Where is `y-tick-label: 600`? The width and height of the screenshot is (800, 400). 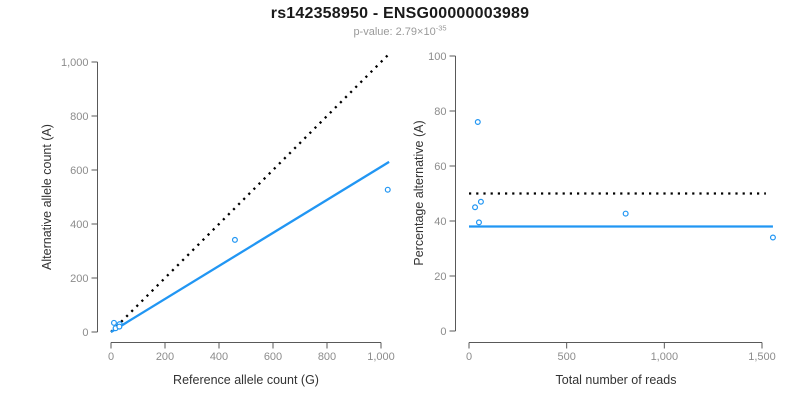
y-tick-label: 600 is located at coordinates (79, 171).